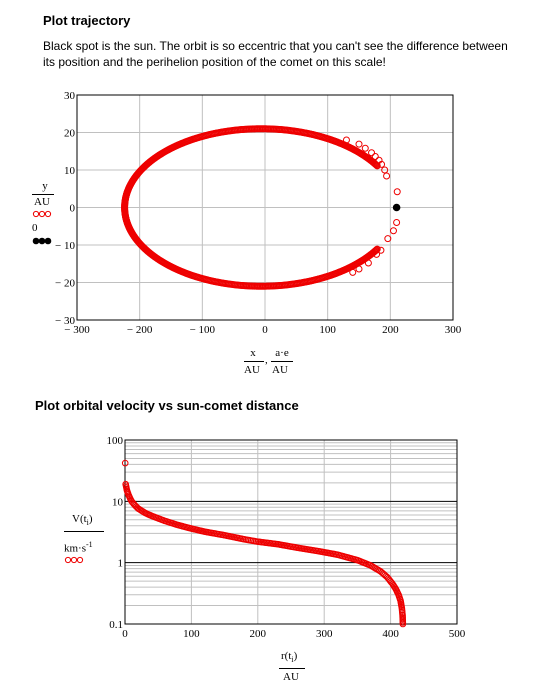 The height and width of the screenshot is (686, 541). Describe the element at coordinates (254, 361) in the screenshot. I see `chart1-xlabel-bar1` at that location.